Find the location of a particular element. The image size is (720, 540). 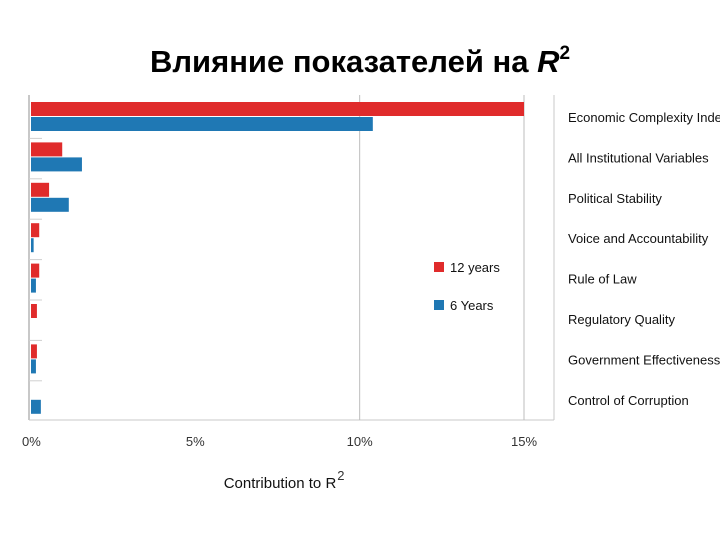

title-text: Влияние показателей на is located at coordinates (343, 61).